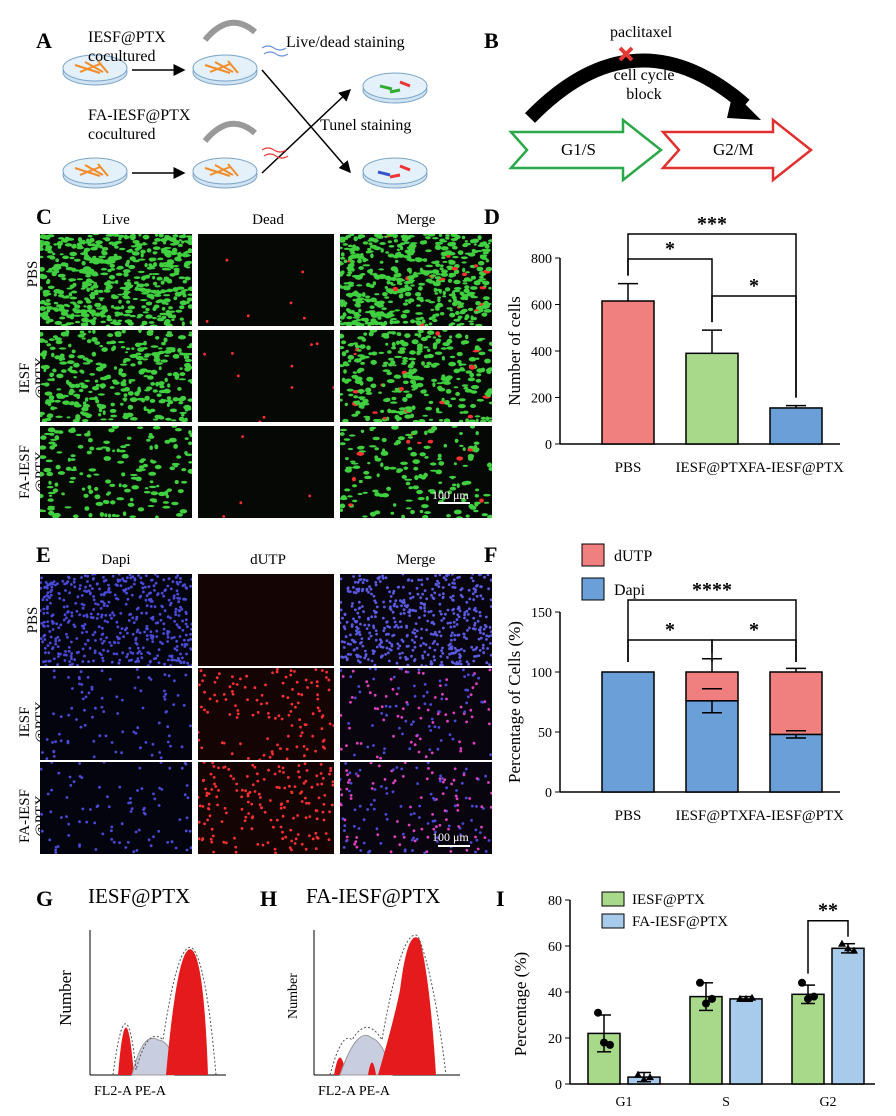  Describe the element at coordinates (555, 947) in the screenshot. I see `y-tick-label: 60` at that location.